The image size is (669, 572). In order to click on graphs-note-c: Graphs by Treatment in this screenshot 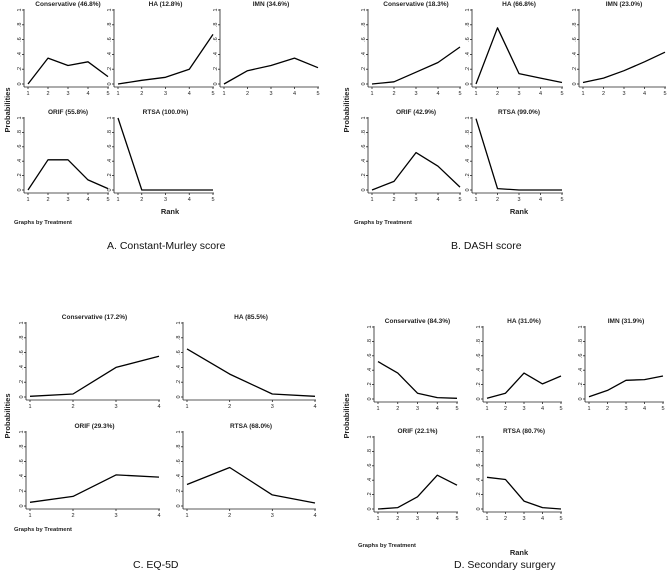, I will do `click(43, 530)`.